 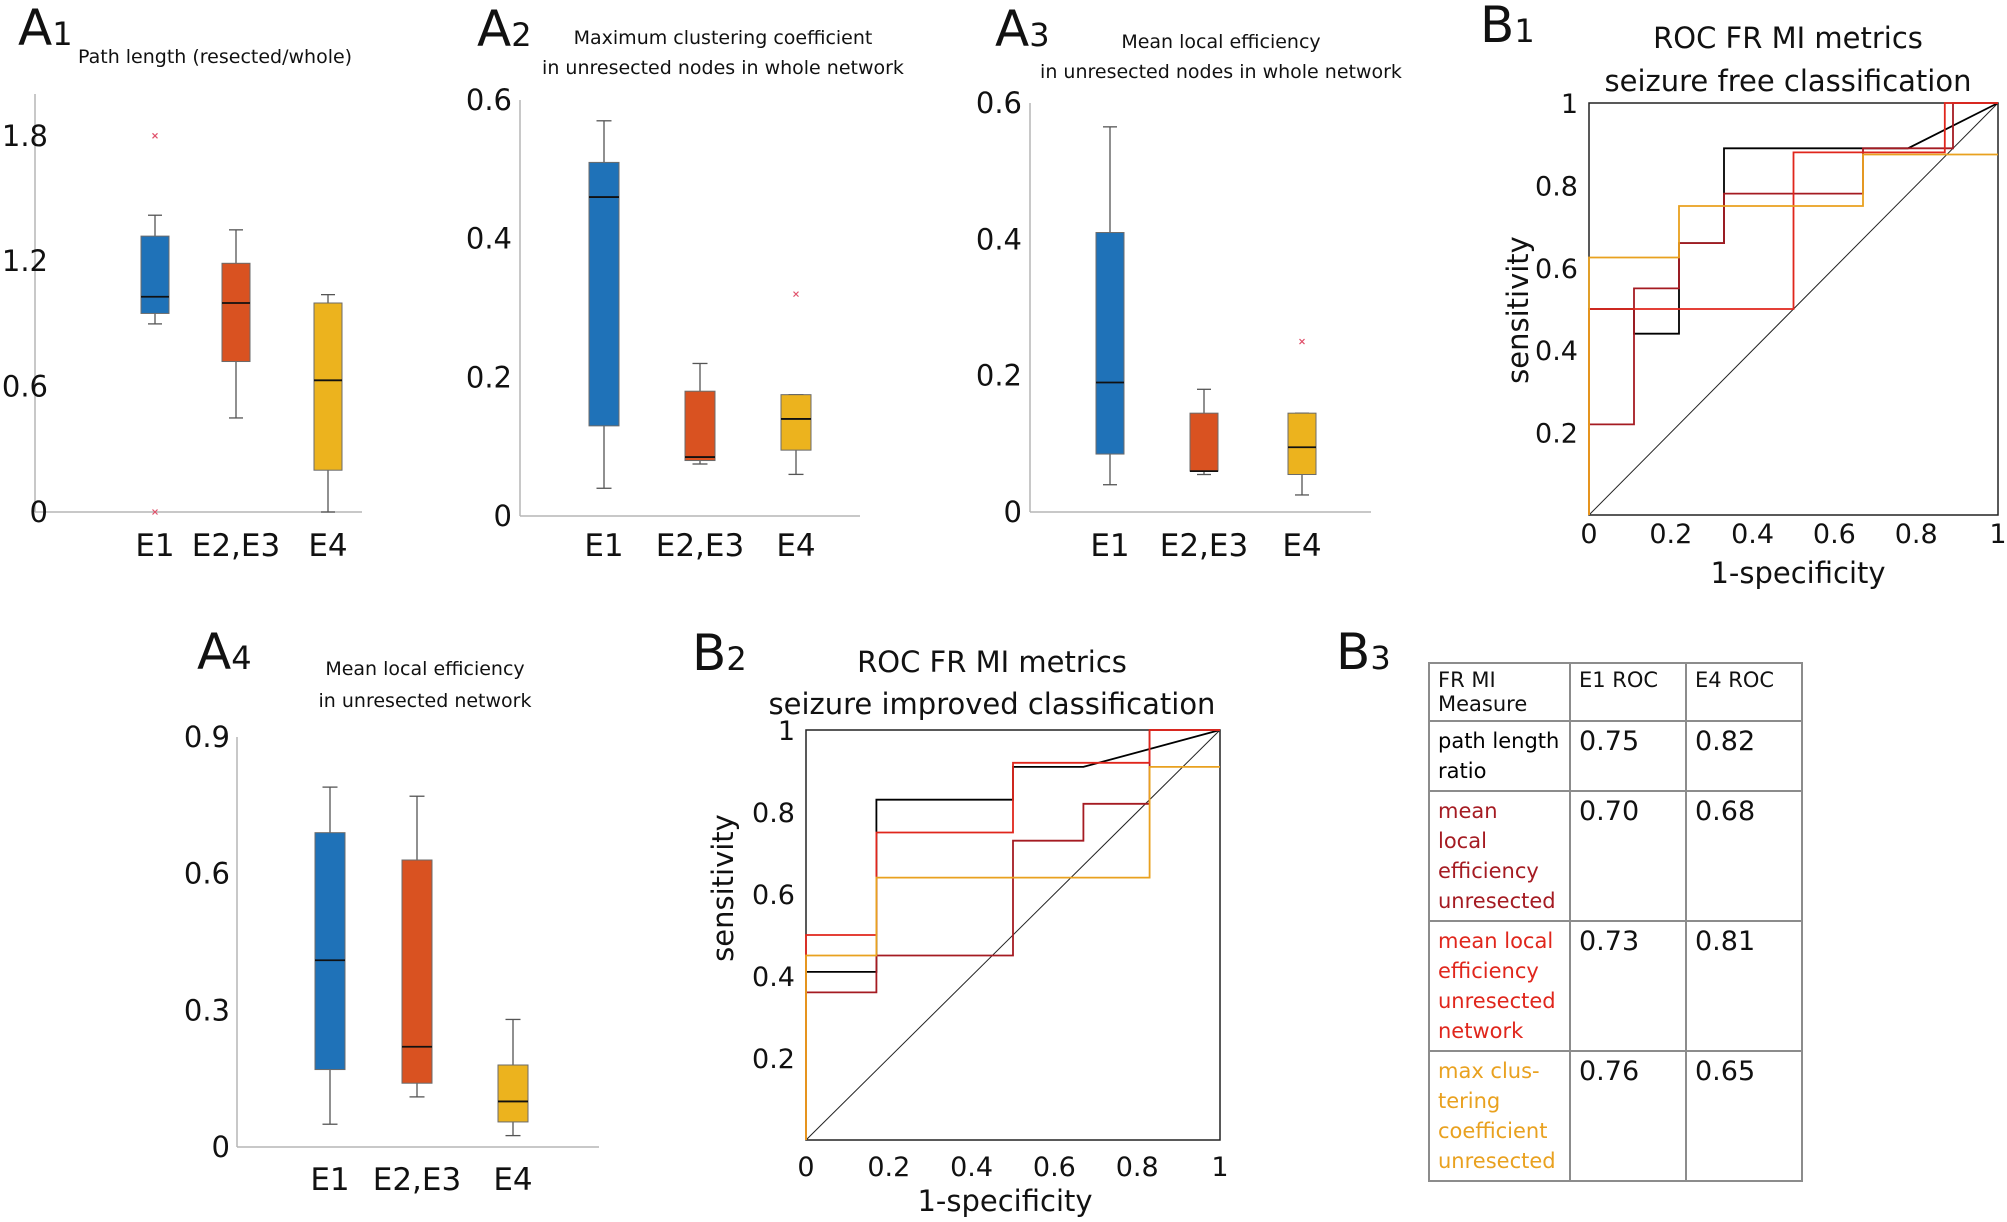 What do you see at coordinates (1744, 856) in the screenshot?
I see `table-cell-e4-roc: 0.68` at bounding box center [1744, 856].